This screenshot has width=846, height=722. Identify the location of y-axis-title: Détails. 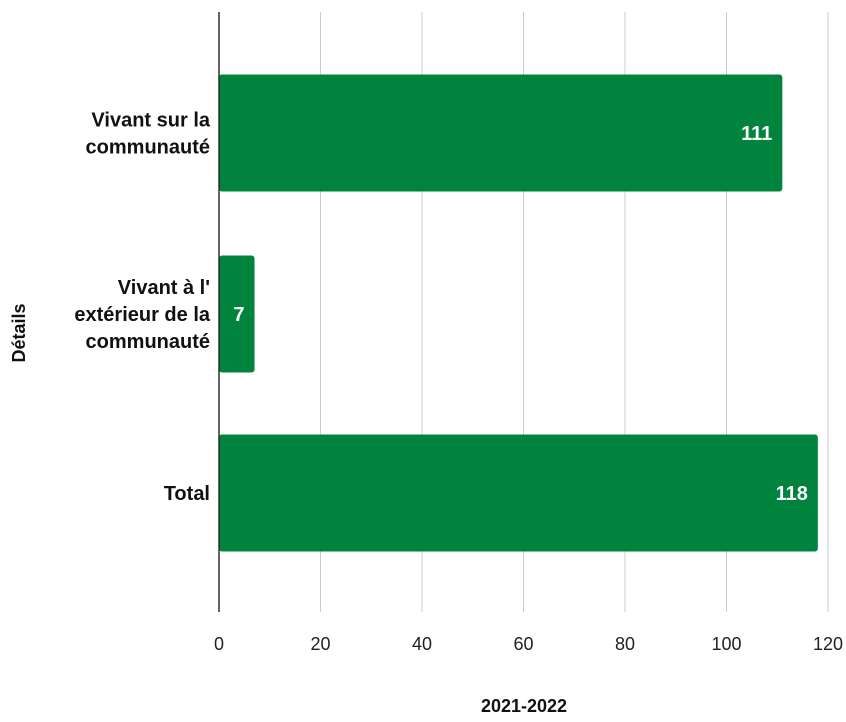
(19, 332).